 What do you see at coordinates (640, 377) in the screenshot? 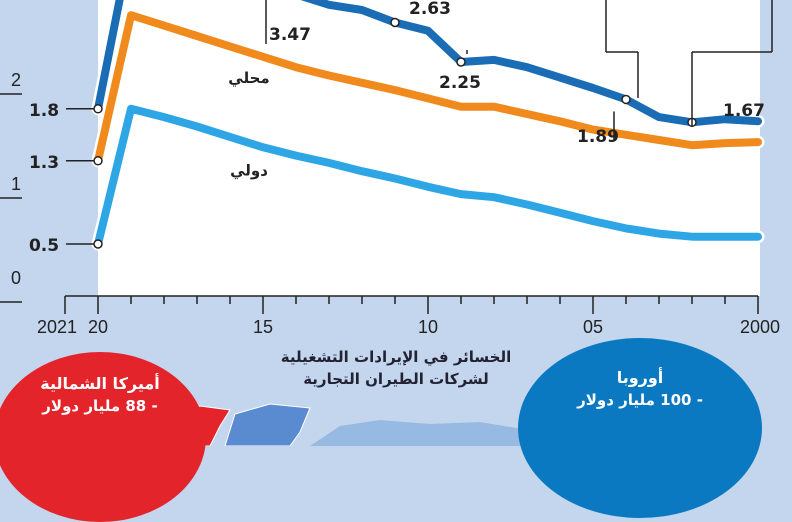
I see `europe-name: أوروبا` at bounding box center [640, 377].